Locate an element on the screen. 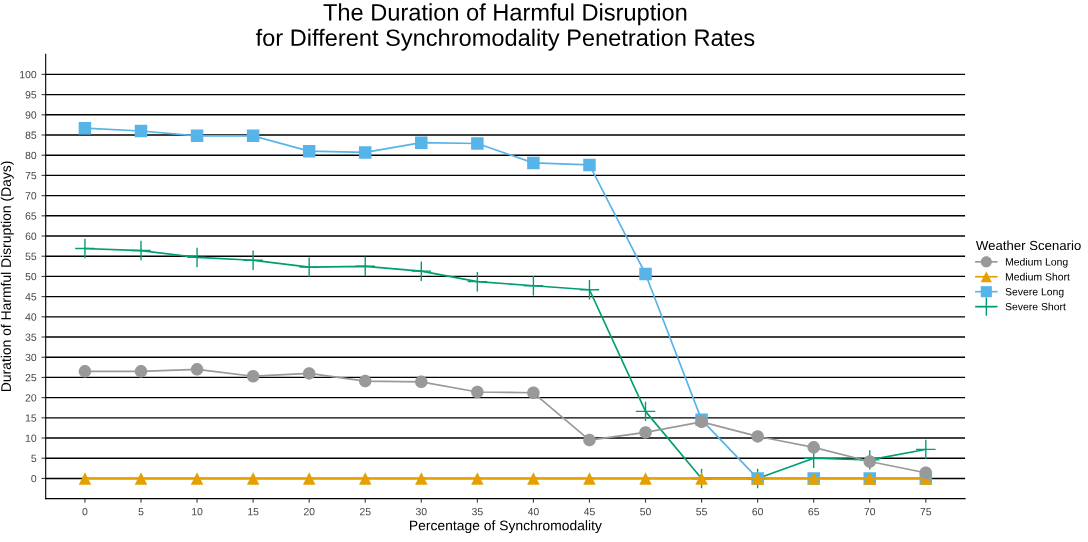  x-tick-label: 65 is located at coordinates (814, 511).